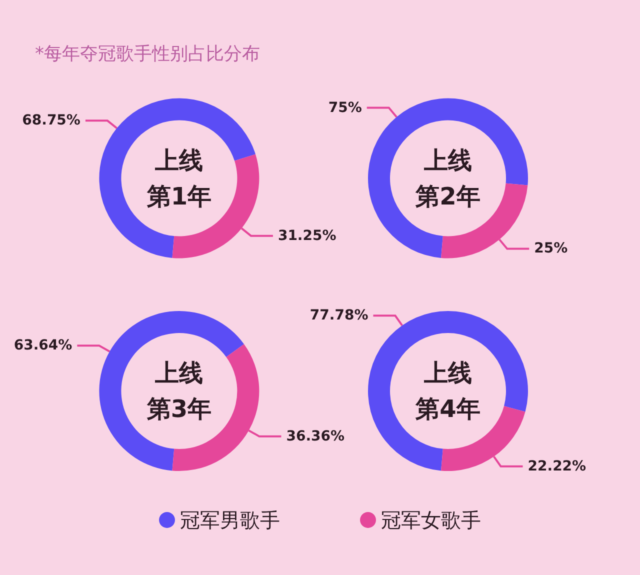 This screenshot has width=640, height=575. I want to click on data-label: 68.75%, so click(51, 120).